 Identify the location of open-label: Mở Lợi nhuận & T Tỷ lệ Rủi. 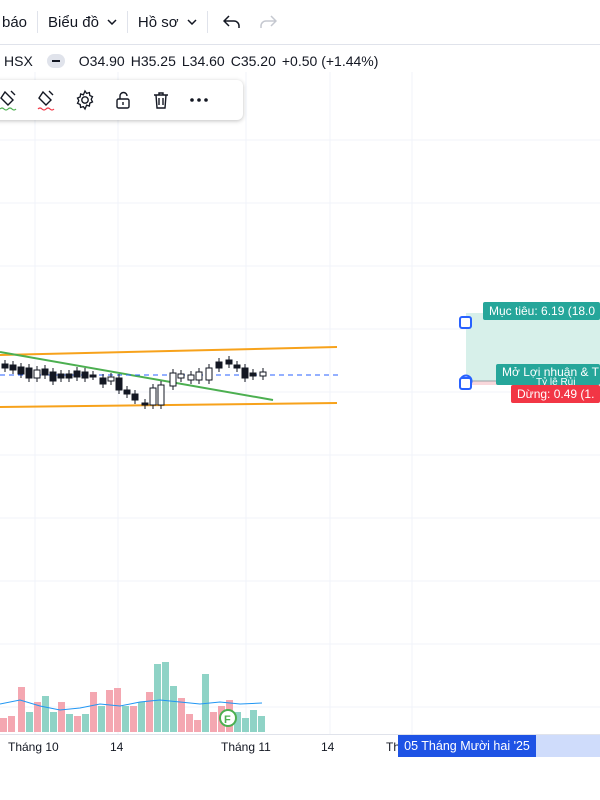
(548, 374).